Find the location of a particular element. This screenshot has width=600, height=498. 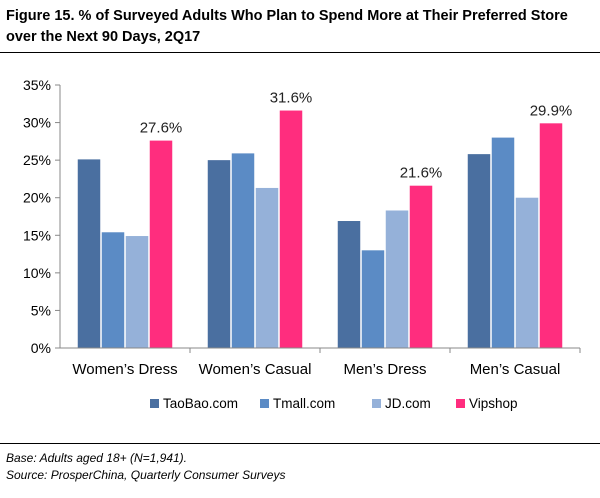

x-category-label: Women’s Dress is located at coordinates (124, 369).